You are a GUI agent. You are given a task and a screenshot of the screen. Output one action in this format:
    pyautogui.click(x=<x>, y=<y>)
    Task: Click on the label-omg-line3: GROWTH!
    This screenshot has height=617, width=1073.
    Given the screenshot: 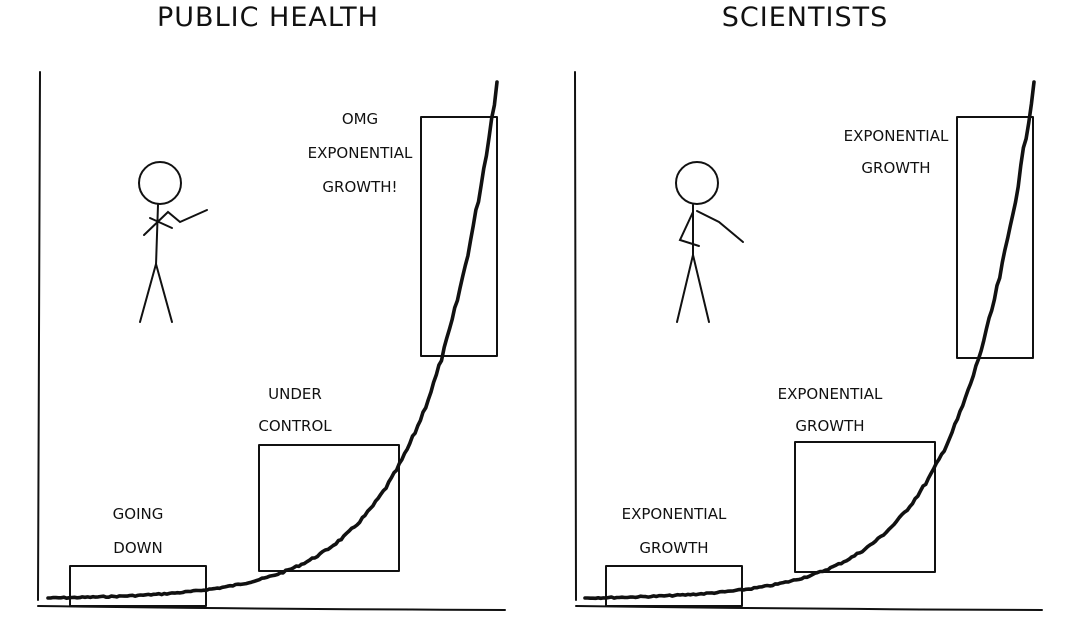 What is the action you would take?
    pyautogui.click(x=360, y=187)
    